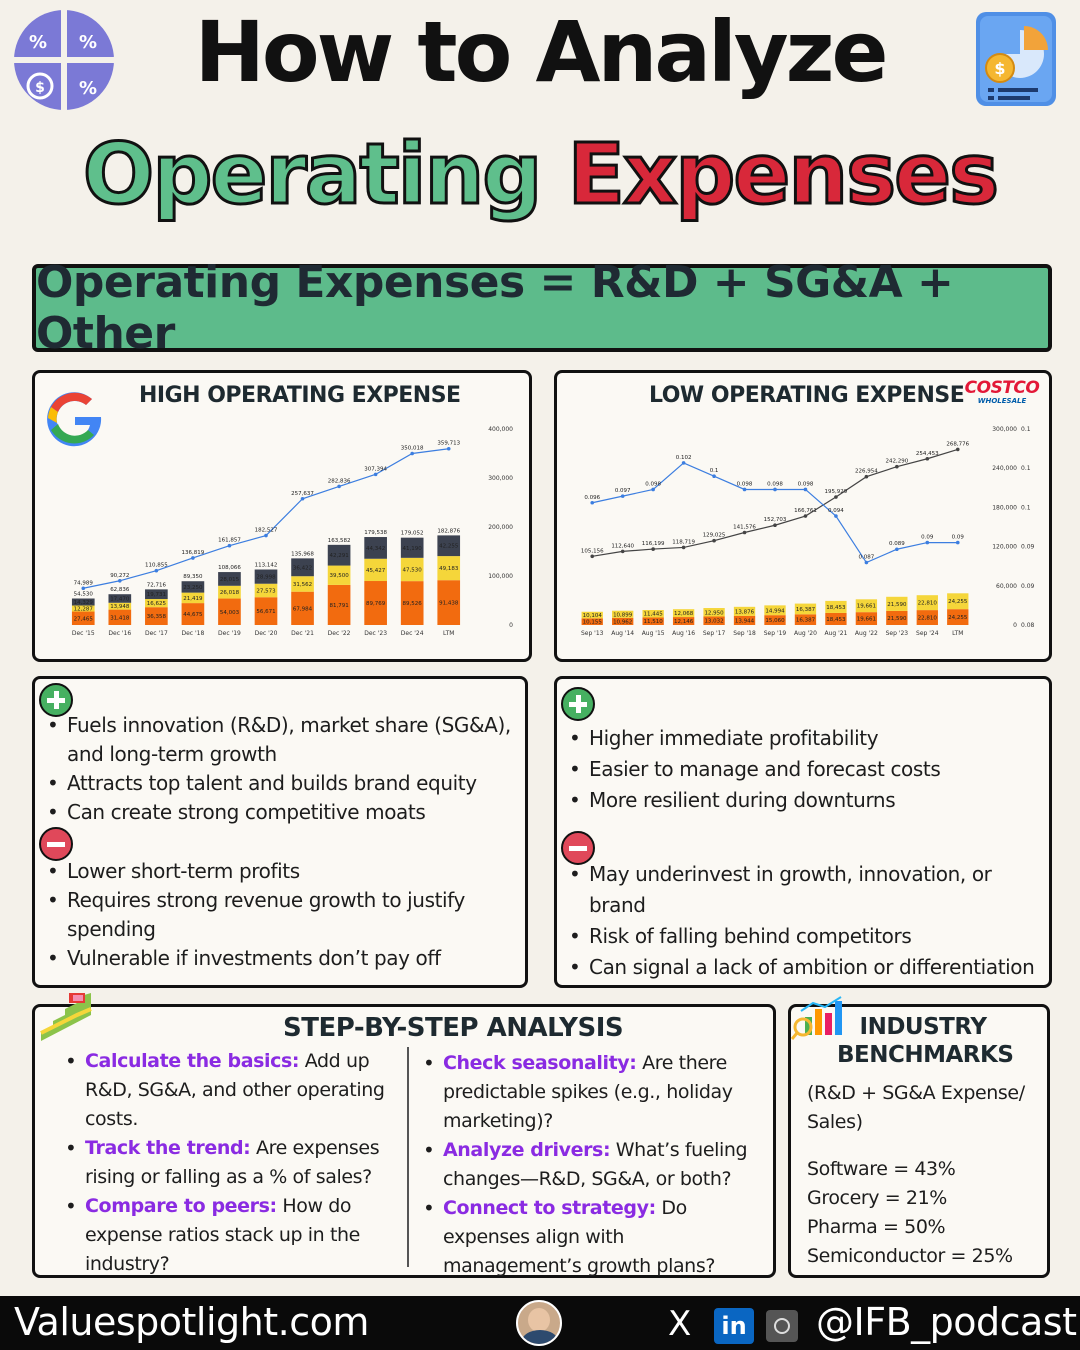  Describe the element at coordinates (375, 469) in the screenshot. I see `line-value-label: 307,394` at that location.